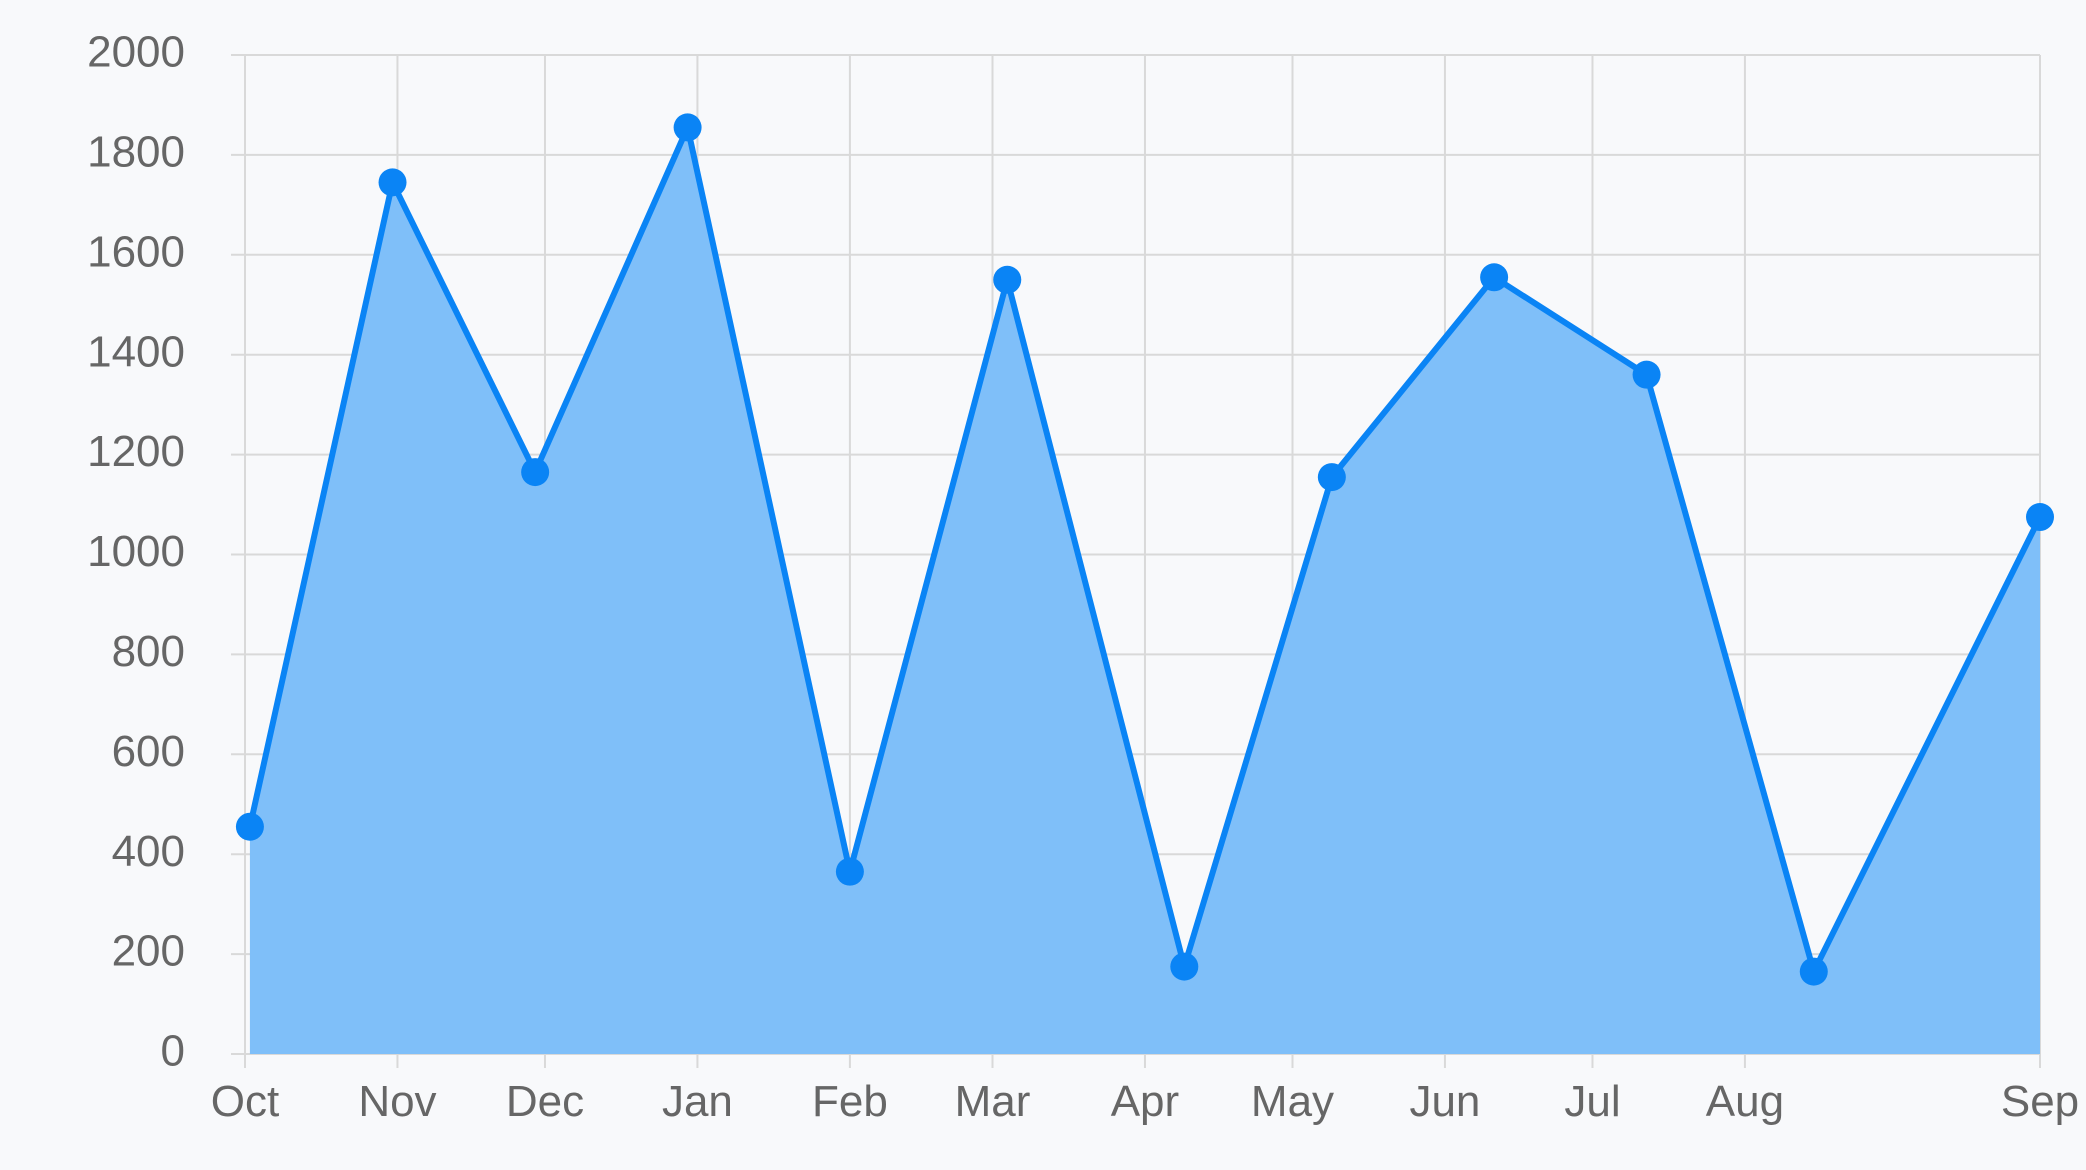 This screenshot has height=1170, width=2086. I want to click on y-tick-label: 1000, so click(136, 551).